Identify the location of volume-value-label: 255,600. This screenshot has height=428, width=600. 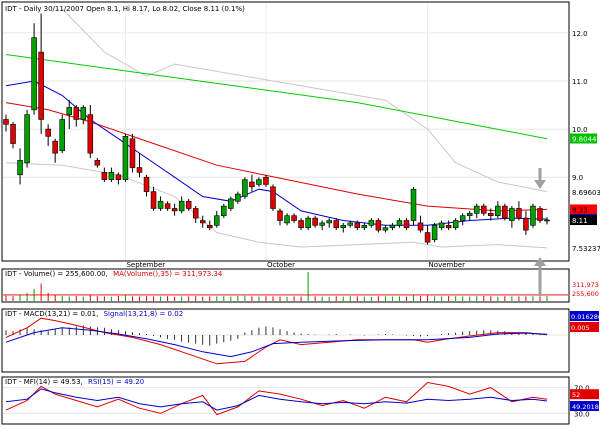
(585, 294).